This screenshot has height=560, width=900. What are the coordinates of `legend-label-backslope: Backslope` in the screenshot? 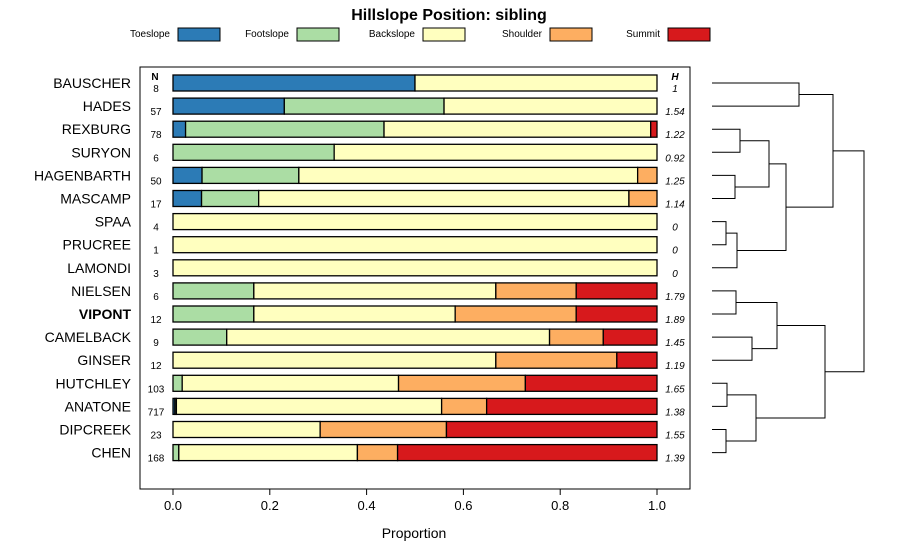 It's located at (392, 34).